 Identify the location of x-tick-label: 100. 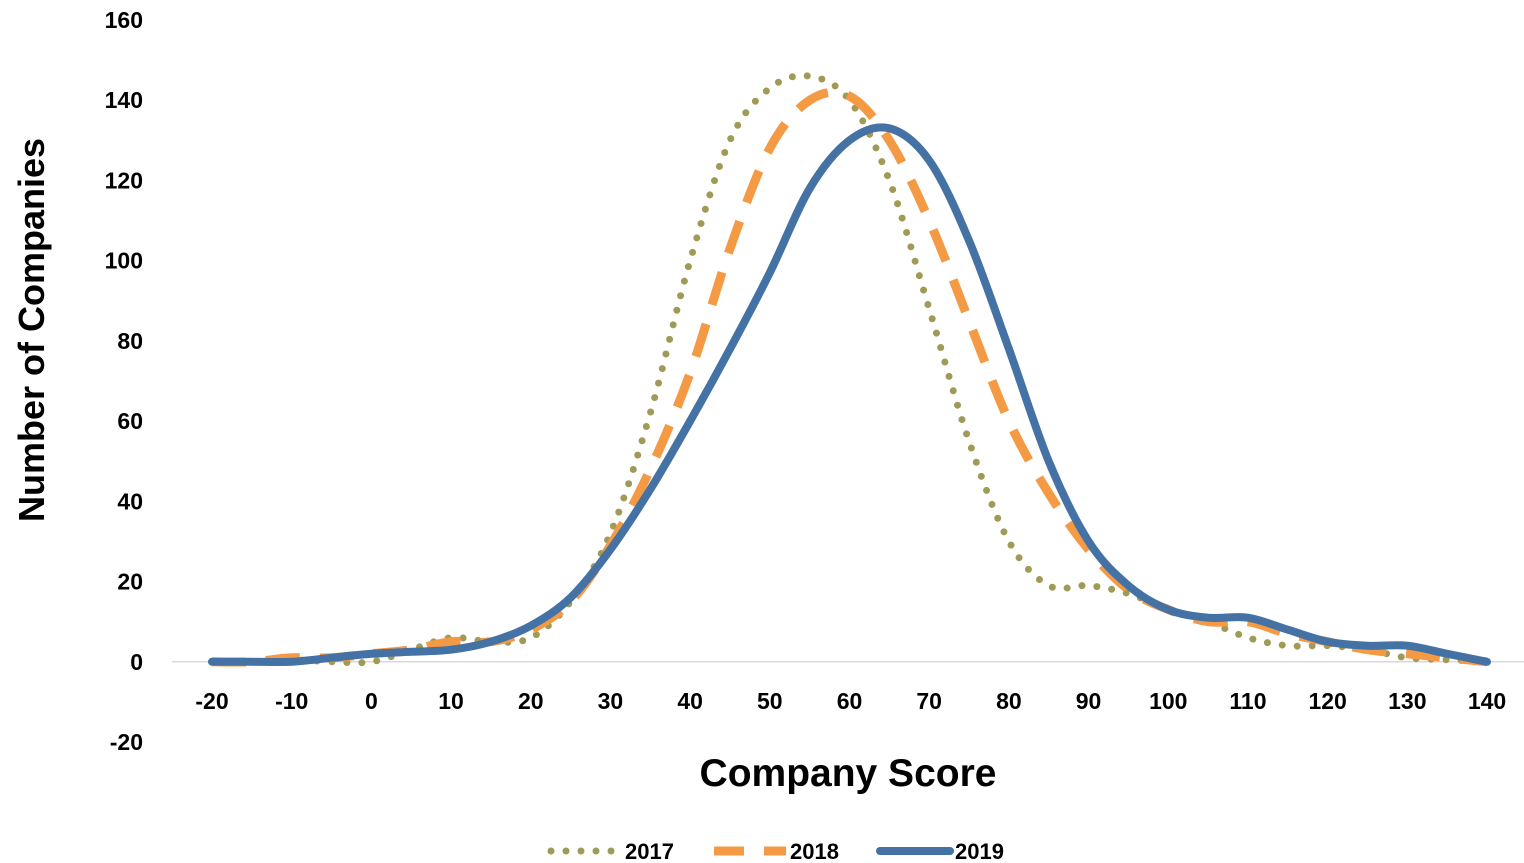
(1168, 701).